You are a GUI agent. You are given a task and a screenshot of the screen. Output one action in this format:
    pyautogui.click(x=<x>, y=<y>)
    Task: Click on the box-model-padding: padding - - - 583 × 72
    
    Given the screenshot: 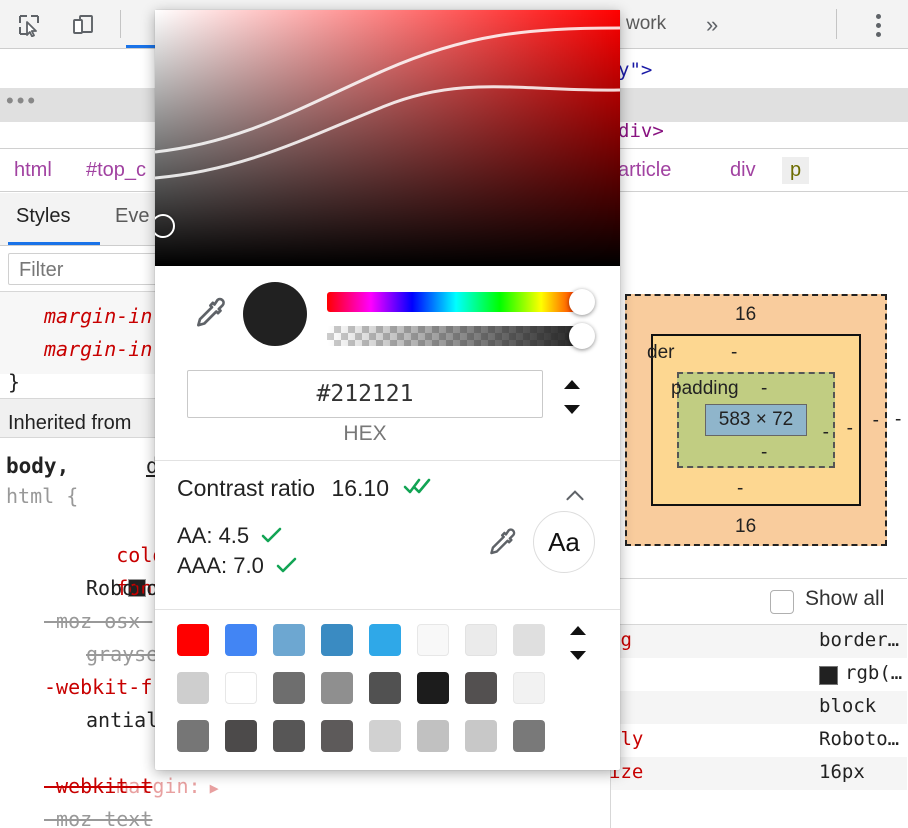 What is the action you would take?
    pyautogui.click(x=753, y=420)
    